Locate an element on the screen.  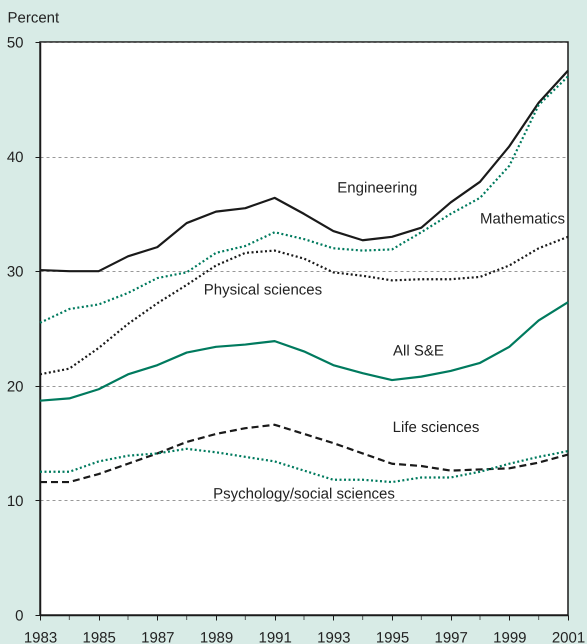
x-tick-label: 1983 is located at coordinates (41, 637).